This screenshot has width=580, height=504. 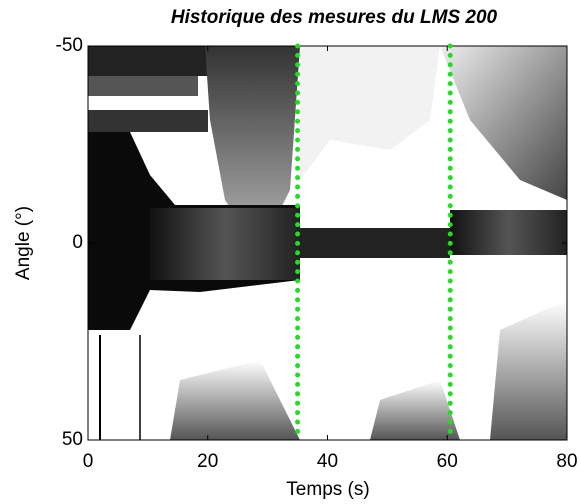 I want to click on y-tick-label: 0, so click(x=77, y=242).